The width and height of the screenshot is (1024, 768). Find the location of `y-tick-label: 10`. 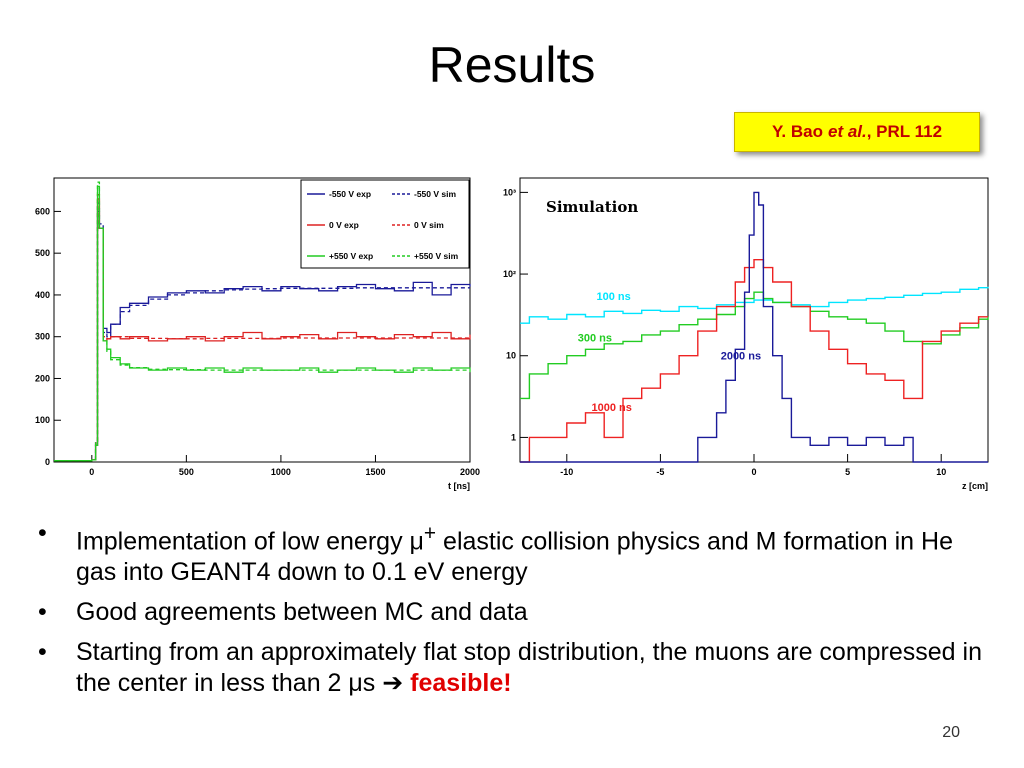

y-tick-label: 10 is located at coordinates (511, 356).